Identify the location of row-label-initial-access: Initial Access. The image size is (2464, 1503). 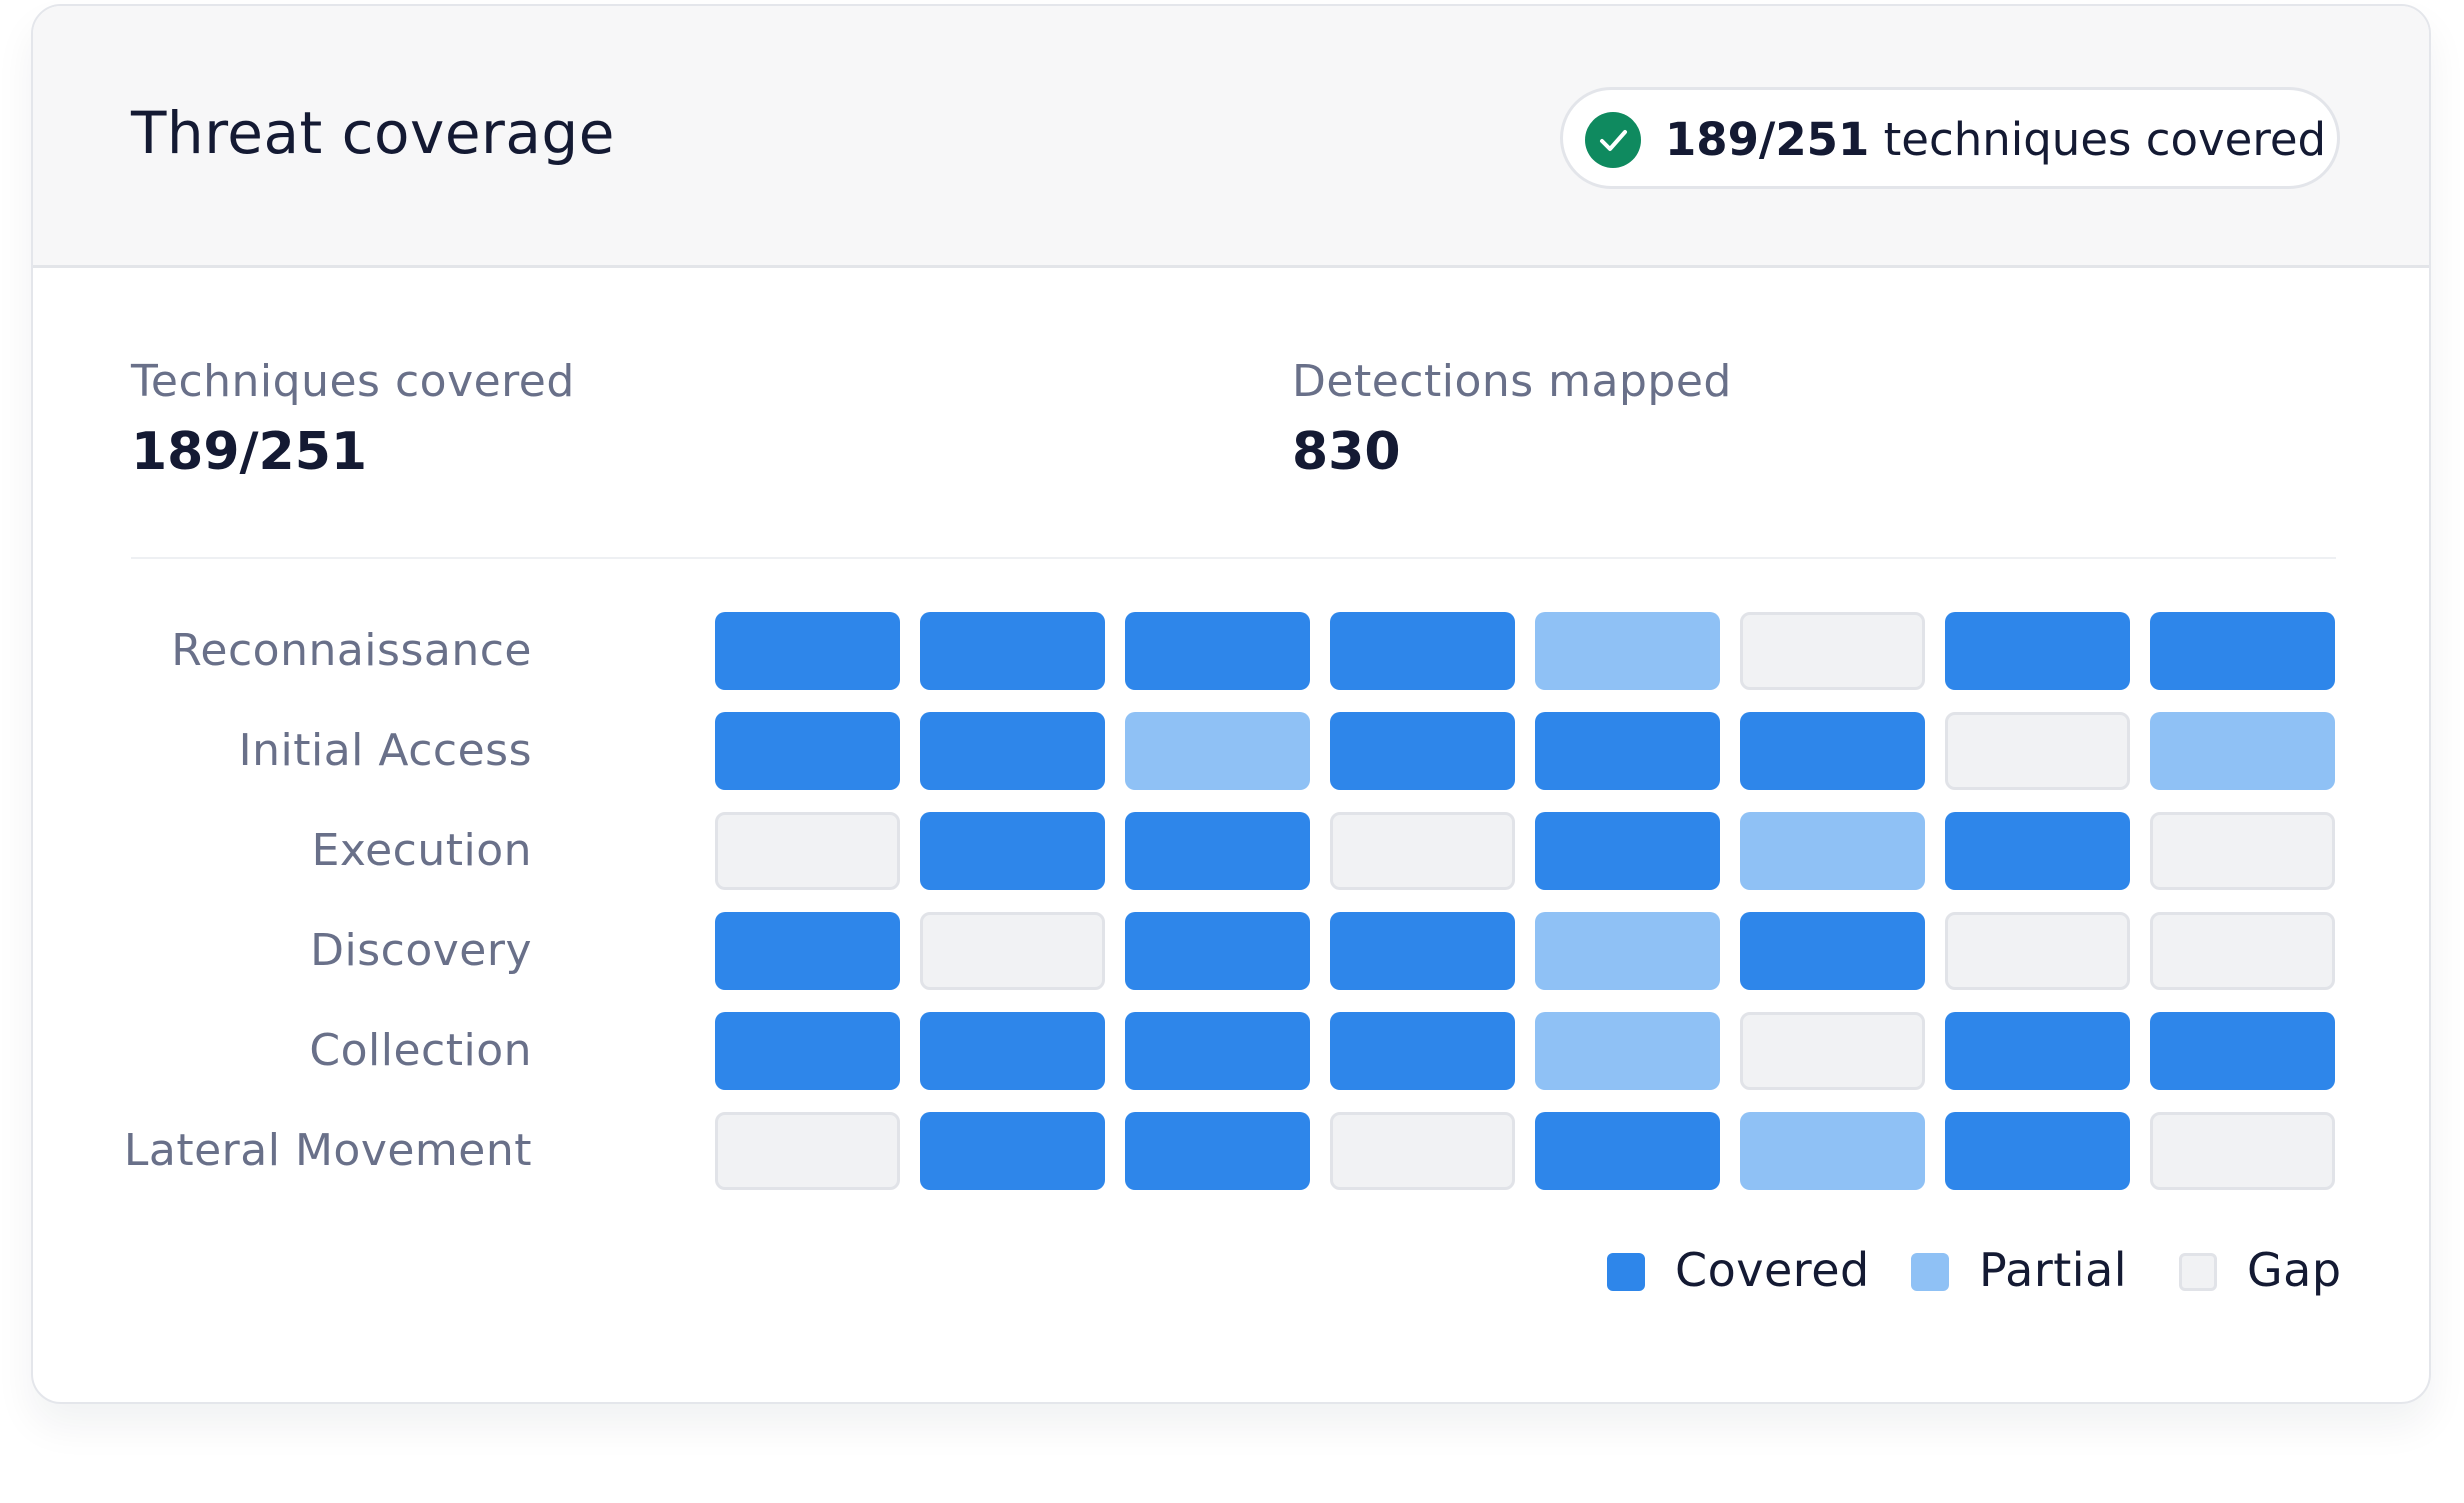
(385, 750).